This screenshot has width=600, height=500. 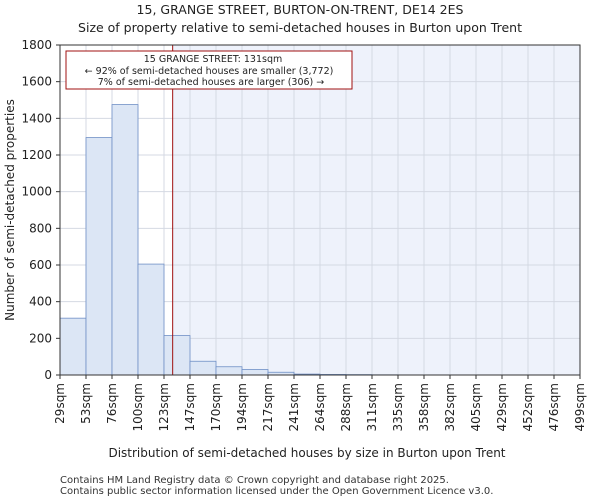 What do you see at coordinates (294, 407) in the screenshot?
I see `x-tick-label: 241sqm` at bounding box center [294, 407].